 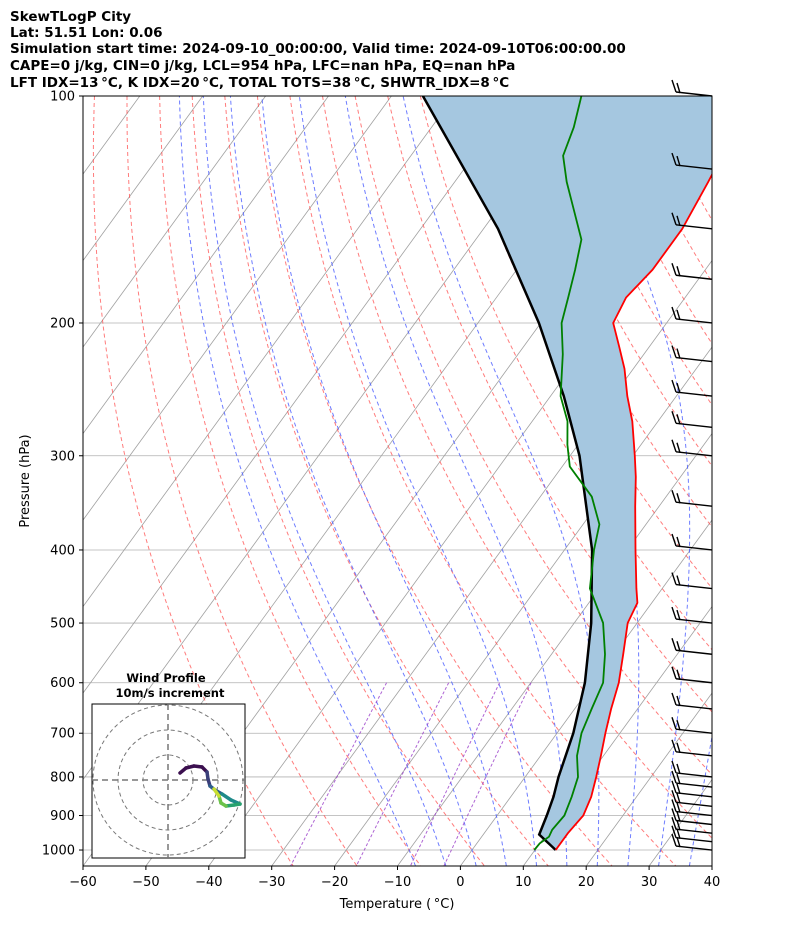 I want to click on y-tick-label: 200, so click(x=62, y=323).